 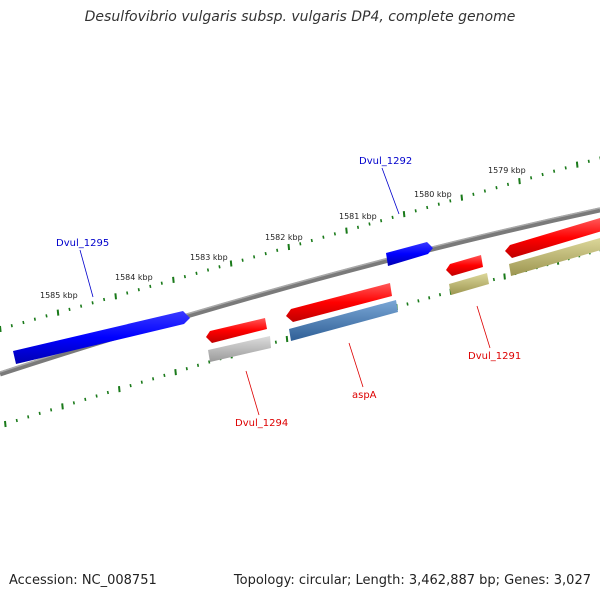 What do you see at coordinates (356, 365) in the screenshot?
I see `leader-aspA` at bounding box center [356, 365].